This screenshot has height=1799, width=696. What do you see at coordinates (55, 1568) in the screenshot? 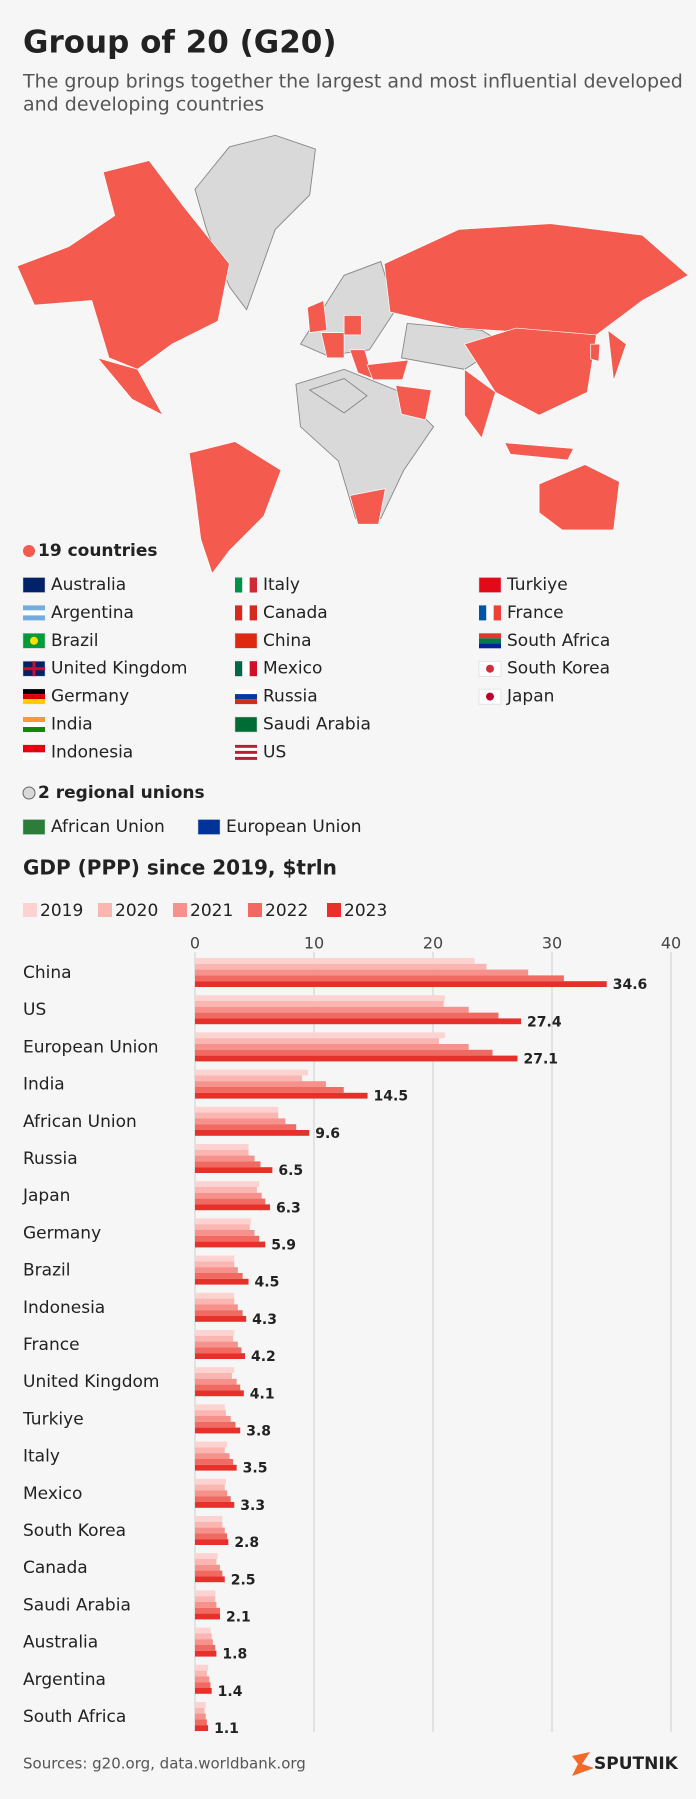
I see `category-label: Canada` at bounding box center [55, 1568].